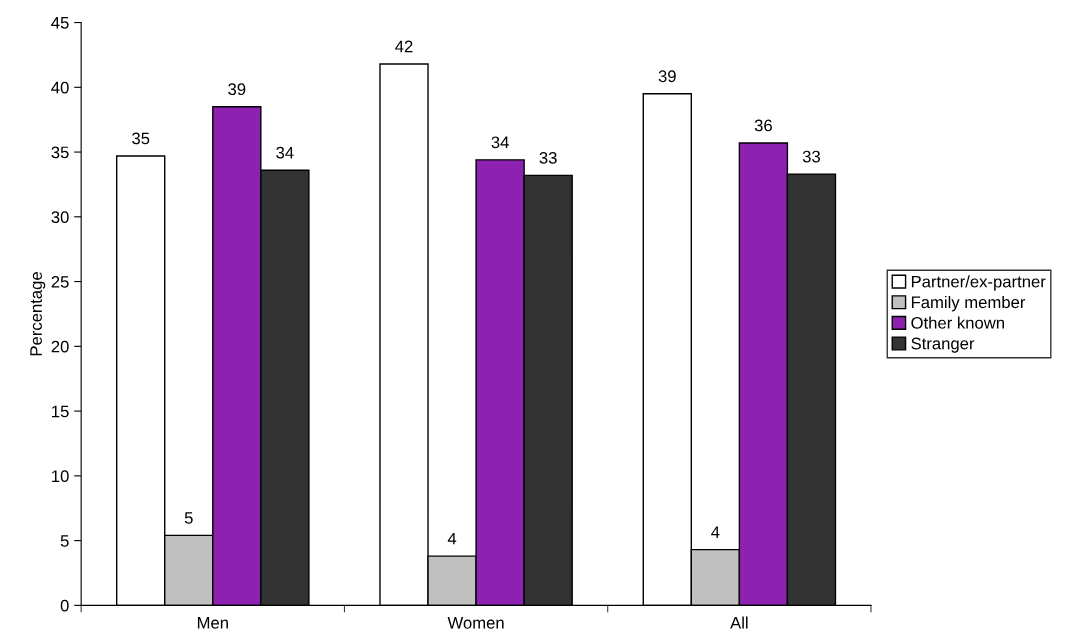 This screenshot has height=644, width=1082. Describe the element at coordinates (60, 411) in the screenshot. I see `y-tick-label: 15` at that location.